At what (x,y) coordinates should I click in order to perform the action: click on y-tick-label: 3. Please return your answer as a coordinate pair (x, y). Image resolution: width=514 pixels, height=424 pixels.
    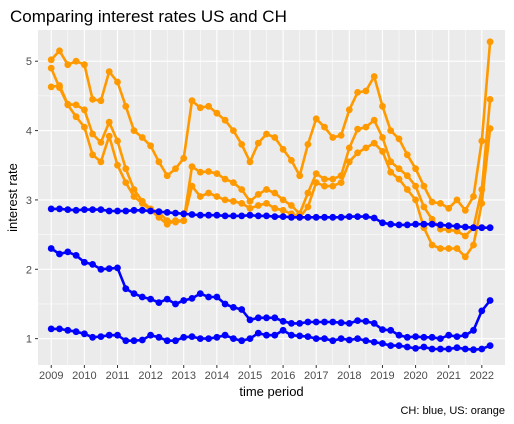
    Looking at the image, I should click on (29, 201).